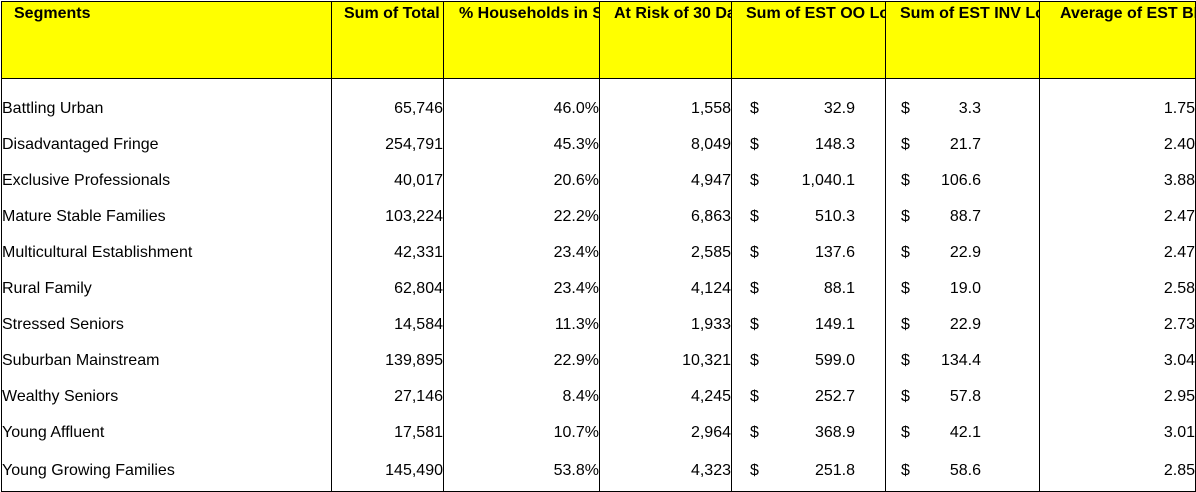 This screenshot has width=1196, height=492. Describe the element at coordinates (962, 361) in the screenshot. I see `inv-loss-cell: $134.4` at that location.